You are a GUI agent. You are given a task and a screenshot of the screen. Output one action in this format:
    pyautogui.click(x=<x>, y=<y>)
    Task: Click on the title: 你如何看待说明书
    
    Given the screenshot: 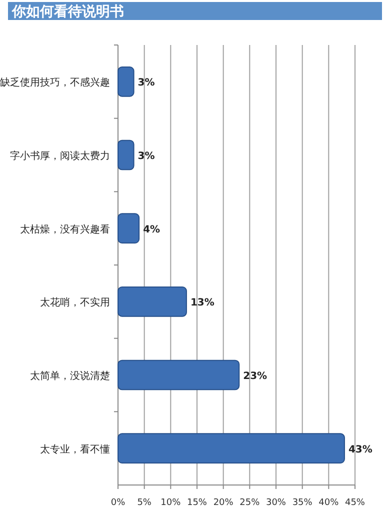 What is the action you would take?
    pyautogui.click(x=195, y=11)
    